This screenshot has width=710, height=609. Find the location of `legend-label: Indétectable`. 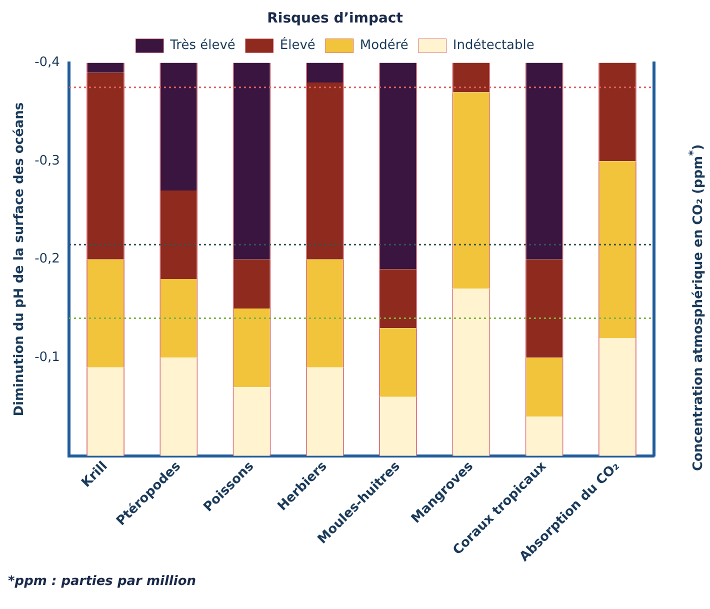

legend-label: Indétectable is located at coordinates (493, 46).